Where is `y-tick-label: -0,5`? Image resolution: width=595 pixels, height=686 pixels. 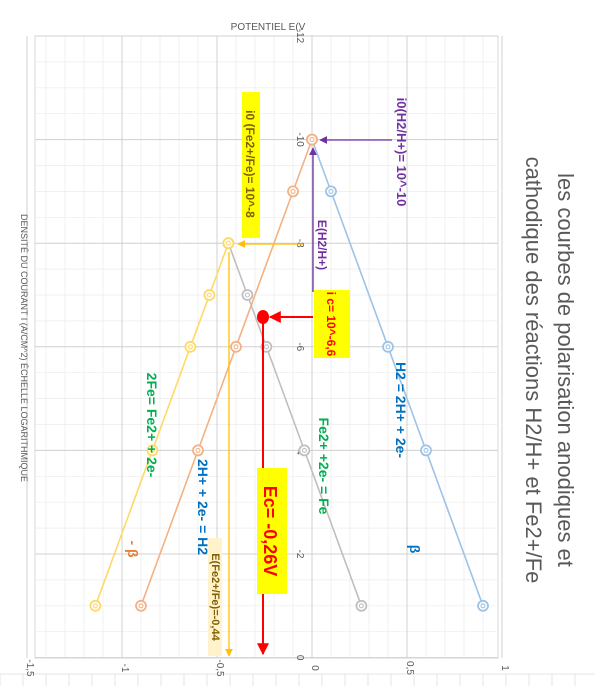 y-tick-label: -0,5 is located at coordinates (219, 668).